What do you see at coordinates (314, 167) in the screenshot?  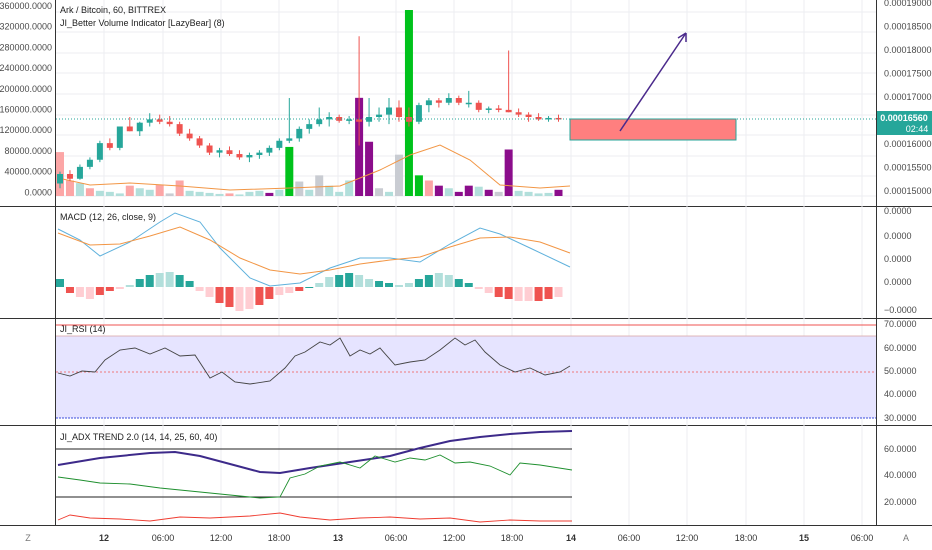 I see `volume-ema-line` at bounding box center [314, 167].